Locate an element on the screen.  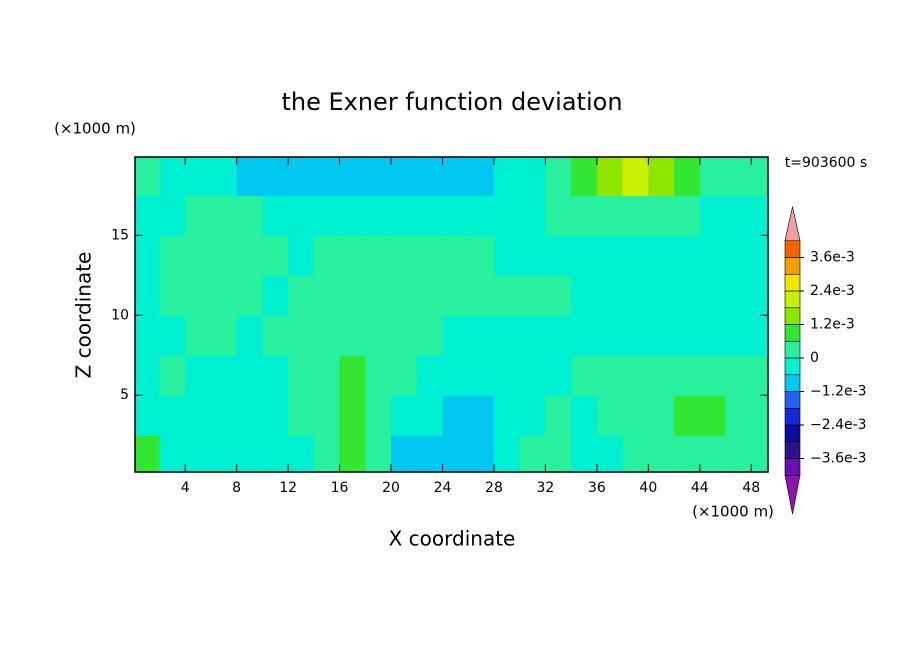
colorbar-label: 3.6e-3 is located at coordinates (832, 258).